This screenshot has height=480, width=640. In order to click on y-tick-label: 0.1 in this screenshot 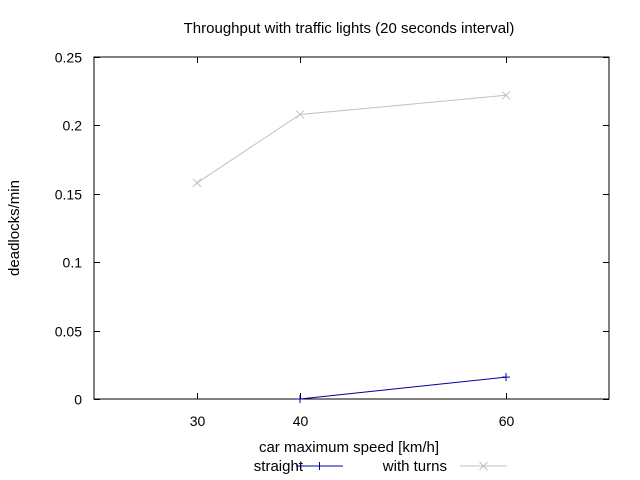, I will do `click(73, 263)`.